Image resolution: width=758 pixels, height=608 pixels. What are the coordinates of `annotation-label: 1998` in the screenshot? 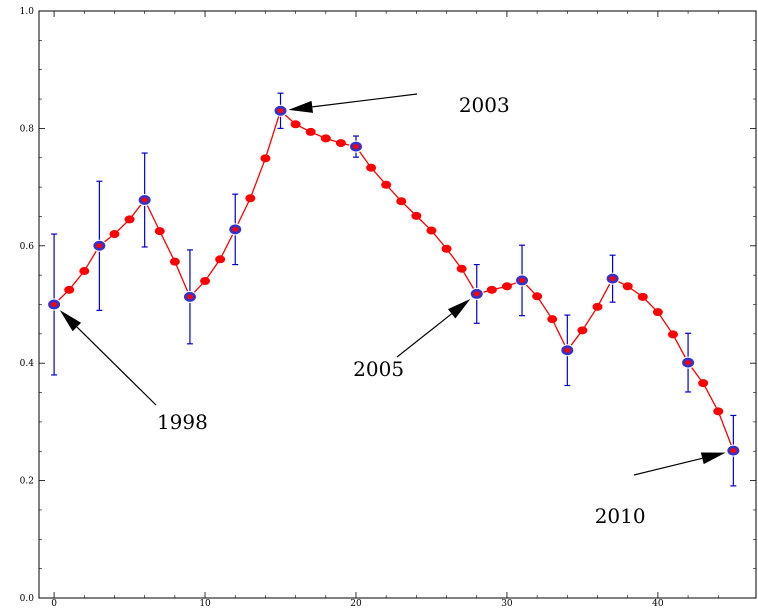 It's located at (182, 422).